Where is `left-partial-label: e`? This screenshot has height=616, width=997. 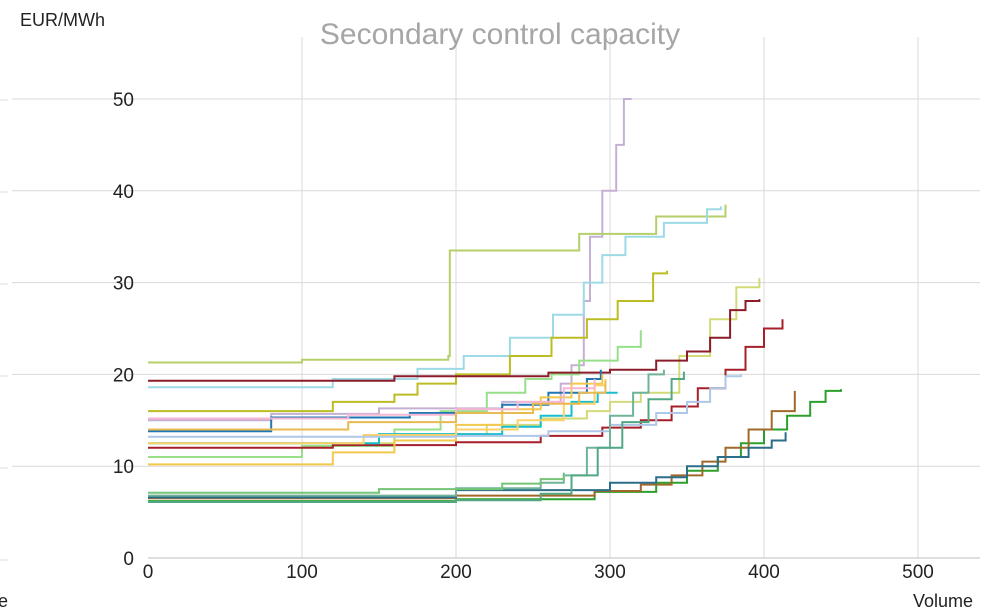 left-partial-label: e is located at coordinates (4, 601).